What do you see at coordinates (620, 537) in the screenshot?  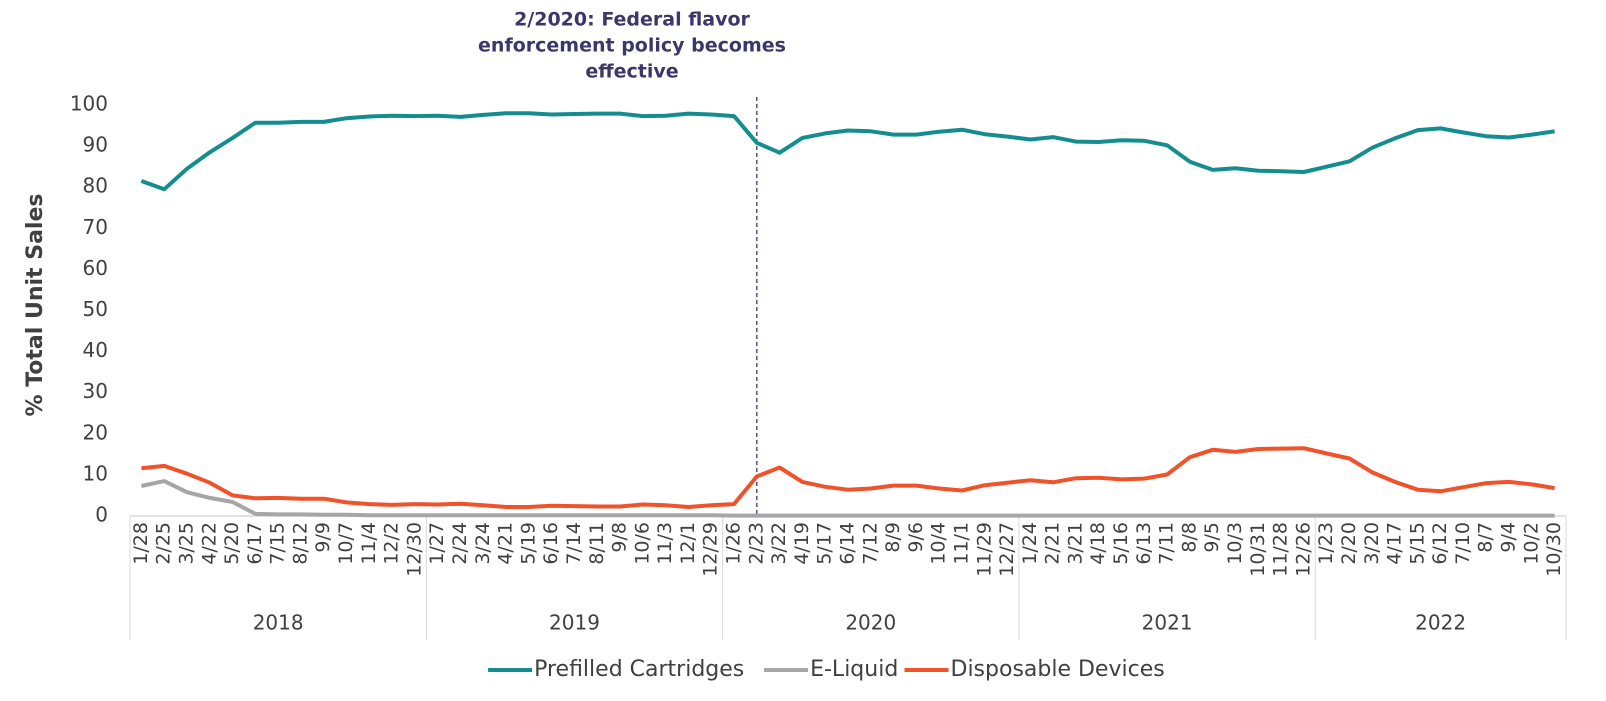 I see `x-tick-label: 9/8` at bounding box center [620, 537].